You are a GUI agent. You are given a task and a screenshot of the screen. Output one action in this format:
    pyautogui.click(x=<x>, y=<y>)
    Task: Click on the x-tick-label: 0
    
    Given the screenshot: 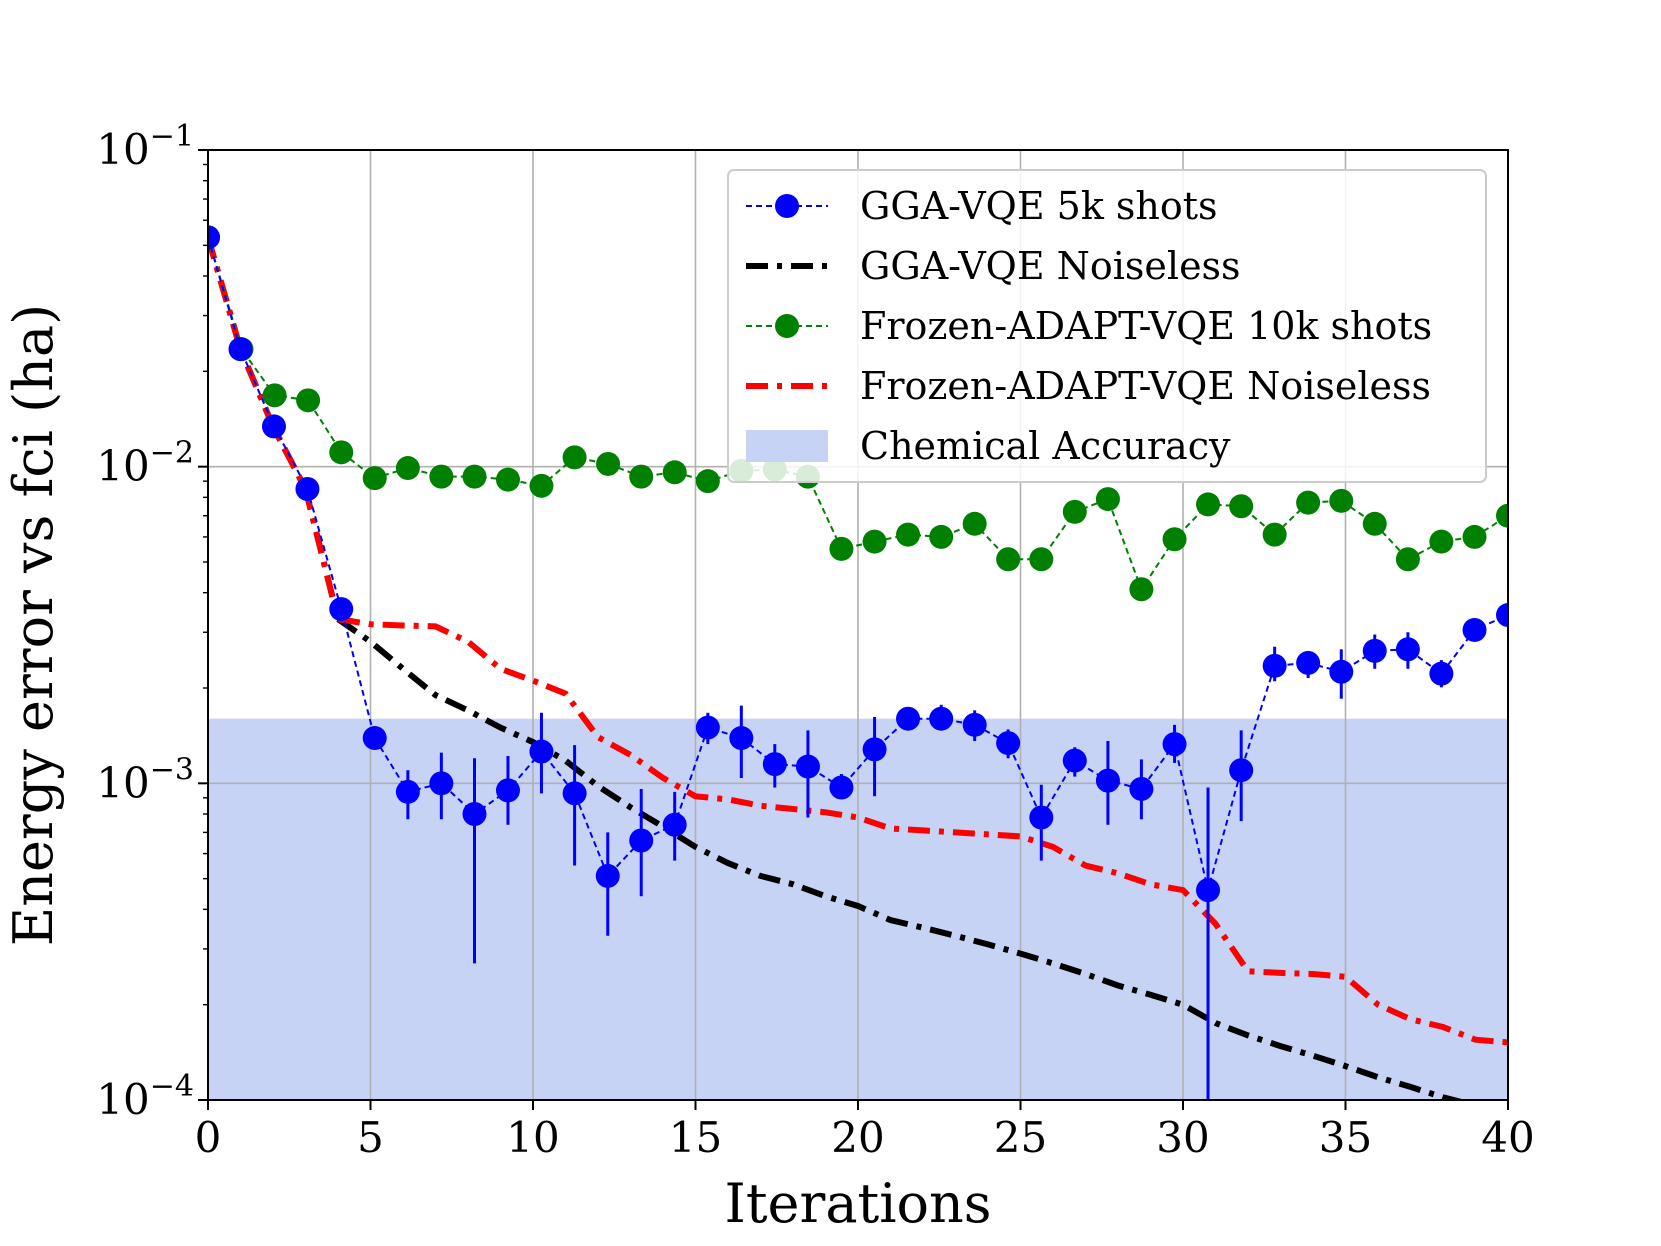 What is the action you would take?
    pyautogui.click(x=208, y=1137)
    